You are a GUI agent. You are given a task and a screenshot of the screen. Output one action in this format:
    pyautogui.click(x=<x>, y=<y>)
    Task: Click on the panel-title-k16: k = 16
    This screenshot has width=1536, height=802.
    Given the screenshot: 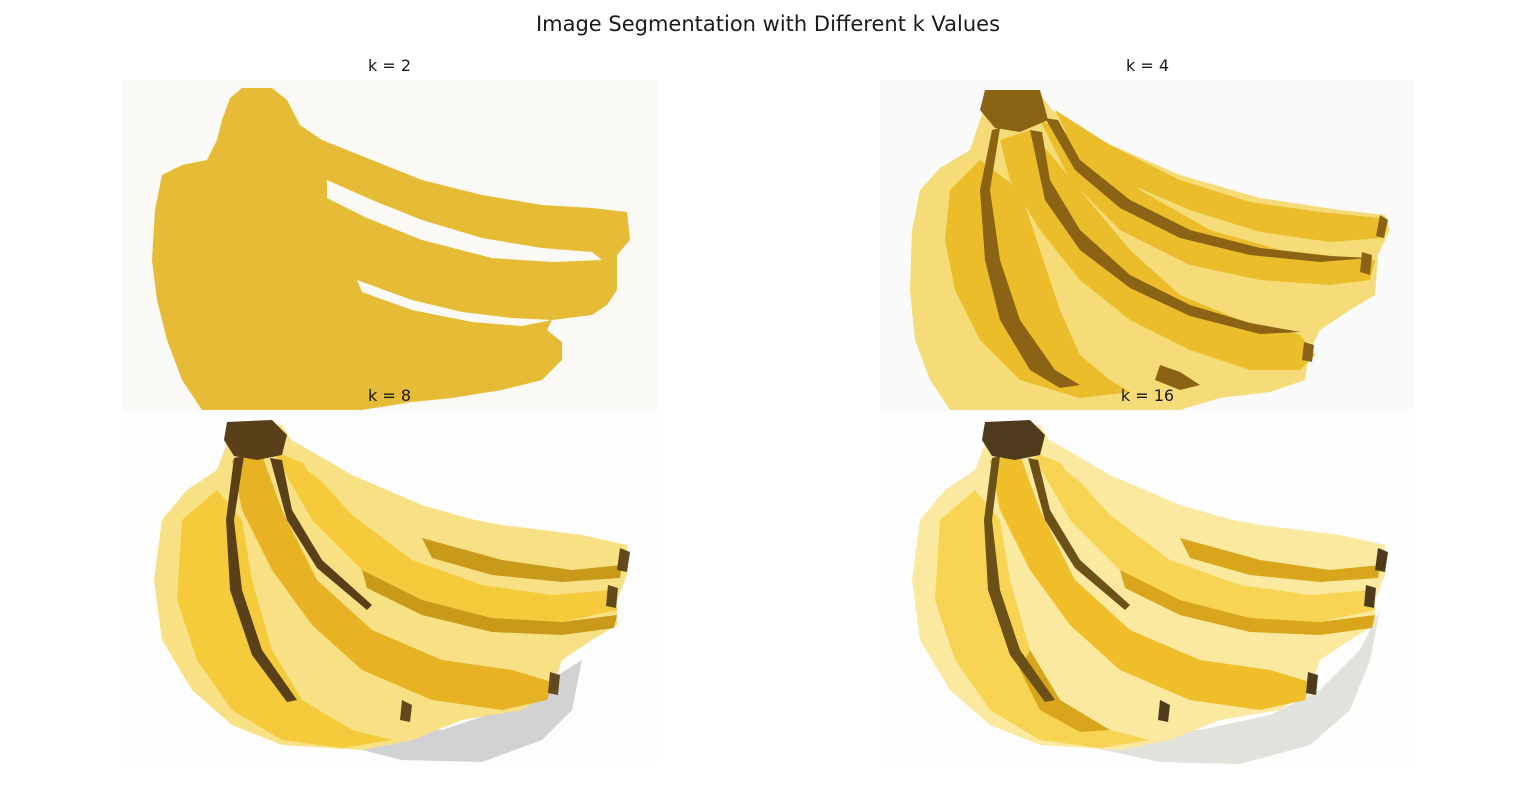 What is the action you would take?
    pyautogui.click(x=1147, y=395)
    